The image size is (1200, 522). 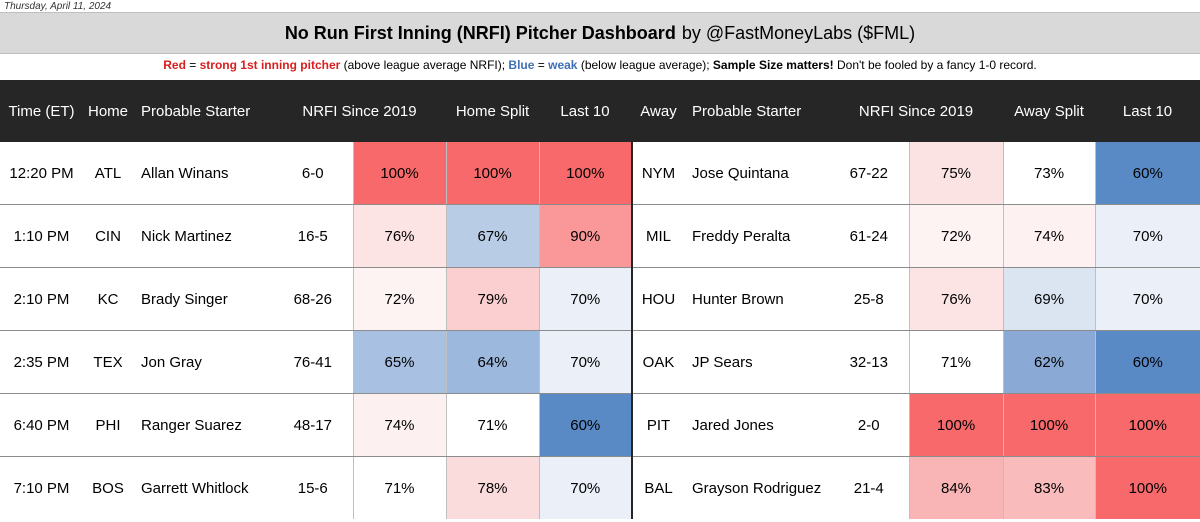 I want to click on away-split-cell: 83%, so click(x=1049, y=487).